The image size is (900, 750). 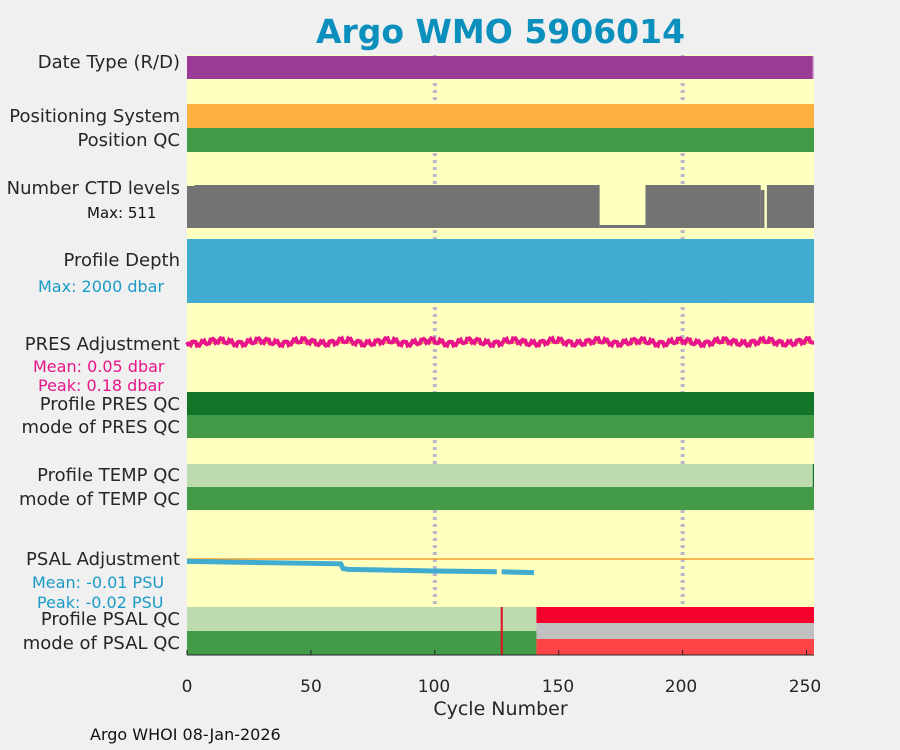 I want to click on label-date-type: Date Type (R/D), so click(x=108, y=62).